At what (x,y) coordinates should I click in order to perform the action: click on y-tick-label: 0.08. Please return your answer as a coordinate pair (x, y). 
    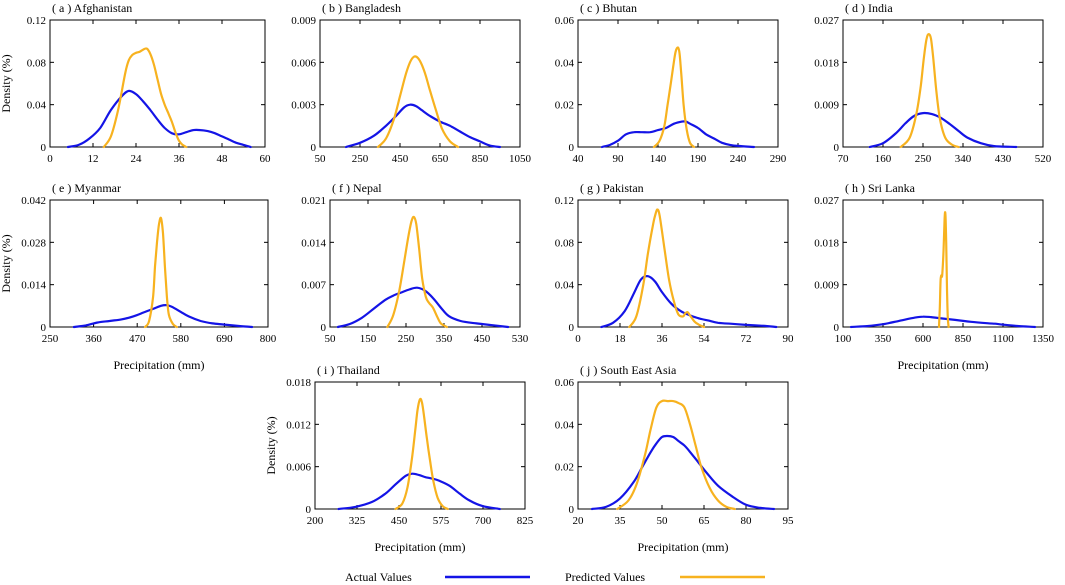
    Looking at the image, I should click on (565, 243).